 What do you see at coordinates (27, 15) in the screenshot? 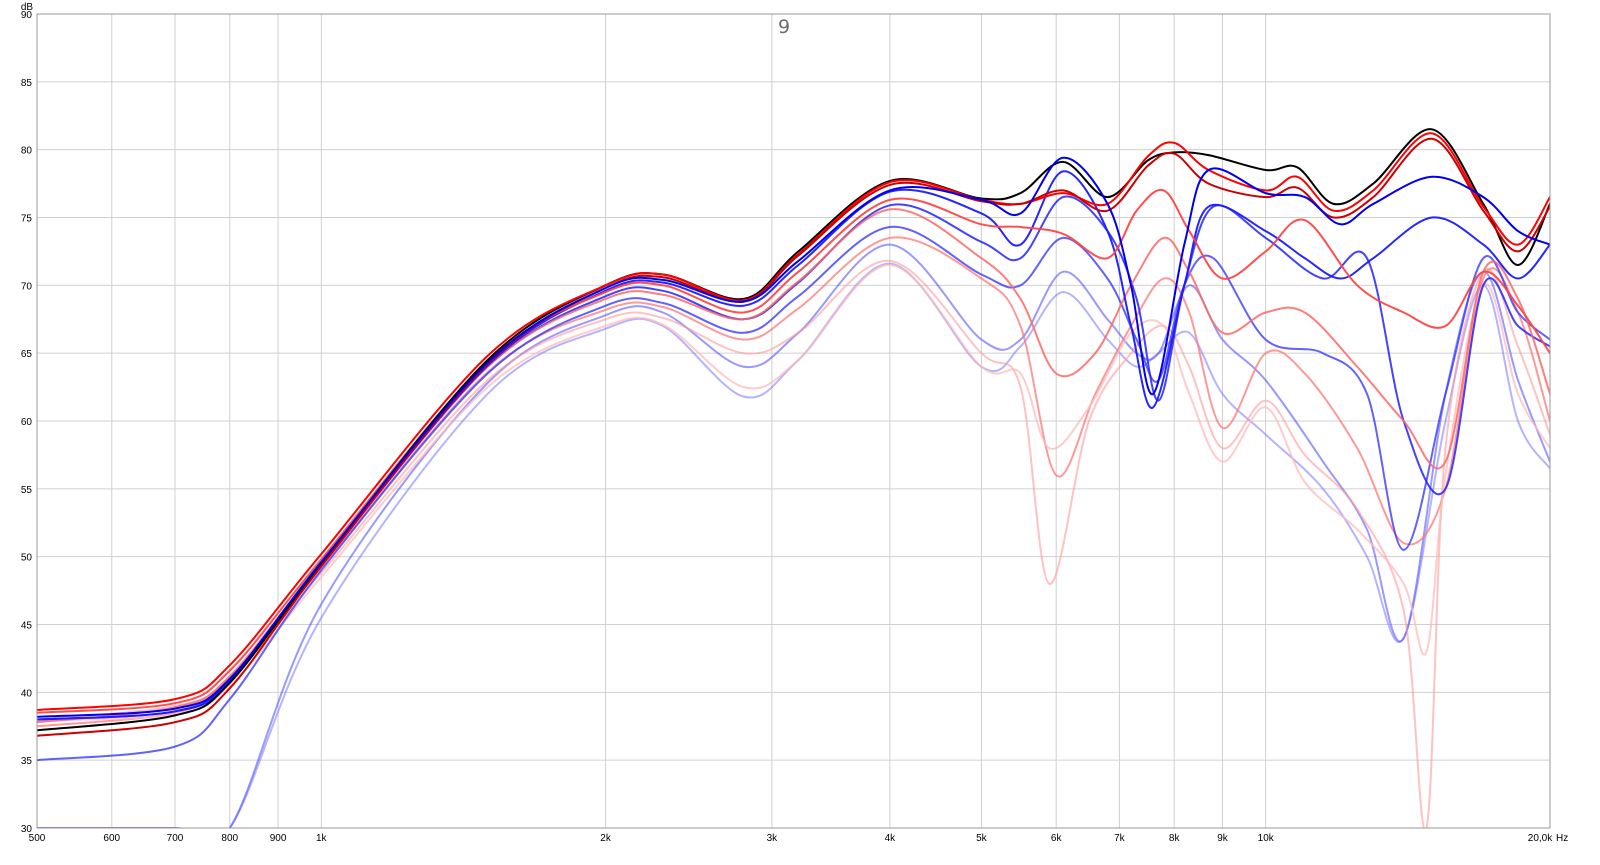
I see `y-tick-label: 90` at bounding box center [27, 15].